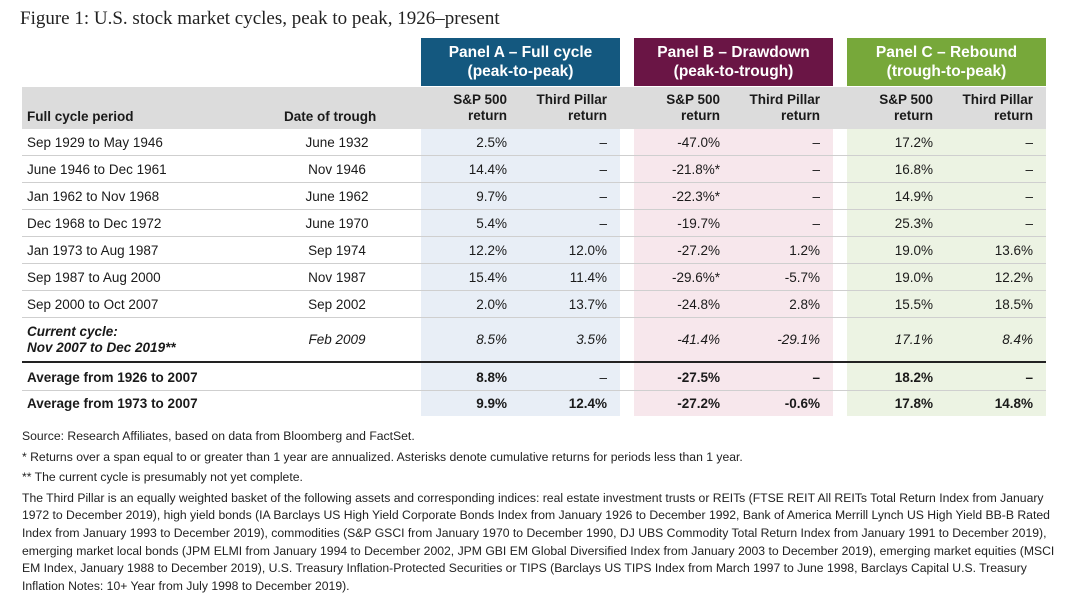  Describe the element at coordinates (913, 223) in the screenshot. I see `cell-c-sp: 25.3%` at that location.